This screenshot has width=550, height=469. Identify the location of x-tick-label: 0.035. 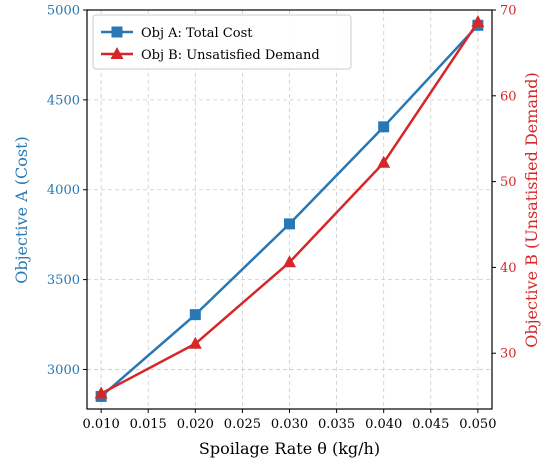
(336, 424).